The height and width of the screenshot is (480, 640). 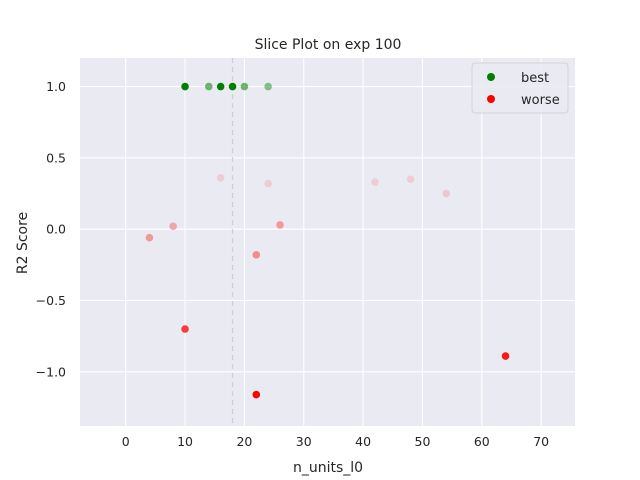 I want to click on legend-label-best: best, so click(x=535, y=78).